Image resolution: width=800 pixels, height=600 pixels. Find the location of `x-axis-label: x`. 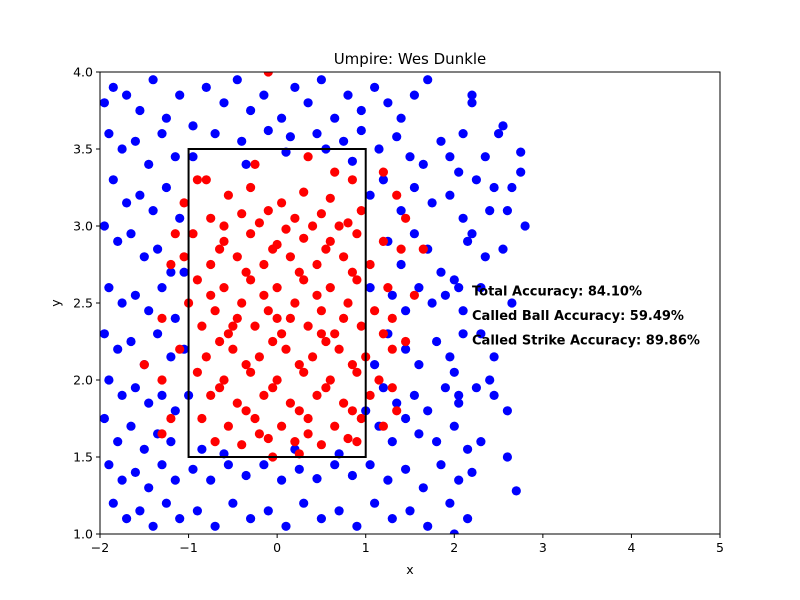

x-axis-label: x is located at coordinates (409, 569).